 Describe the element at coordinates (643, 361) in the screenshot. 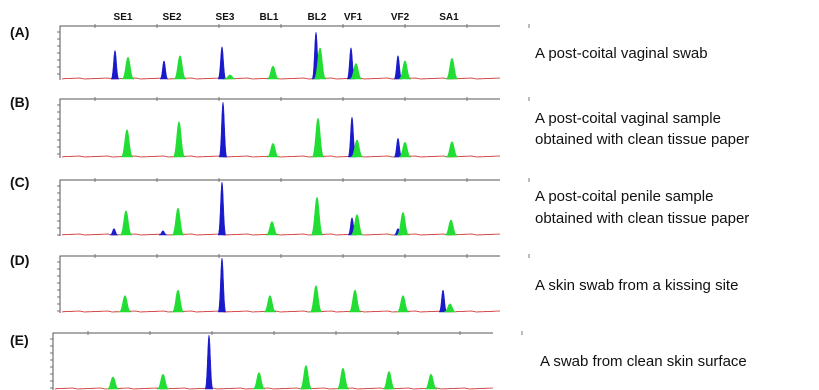

I see `panel-caption-line: A swab from clean skin surface` at that location.